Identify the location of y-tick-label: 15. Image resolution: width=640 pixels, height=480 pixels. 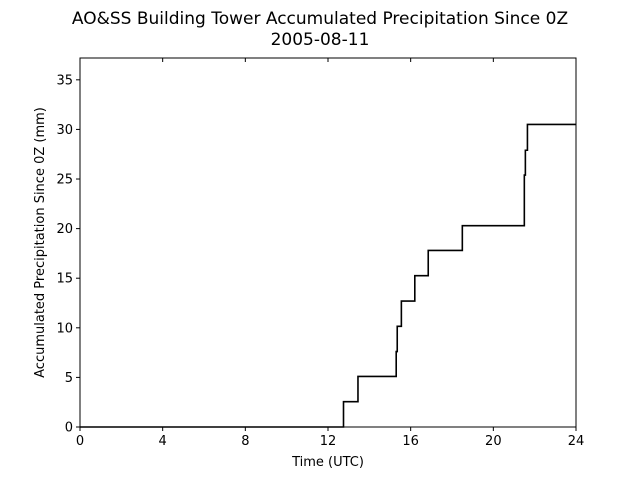
(64, 279).